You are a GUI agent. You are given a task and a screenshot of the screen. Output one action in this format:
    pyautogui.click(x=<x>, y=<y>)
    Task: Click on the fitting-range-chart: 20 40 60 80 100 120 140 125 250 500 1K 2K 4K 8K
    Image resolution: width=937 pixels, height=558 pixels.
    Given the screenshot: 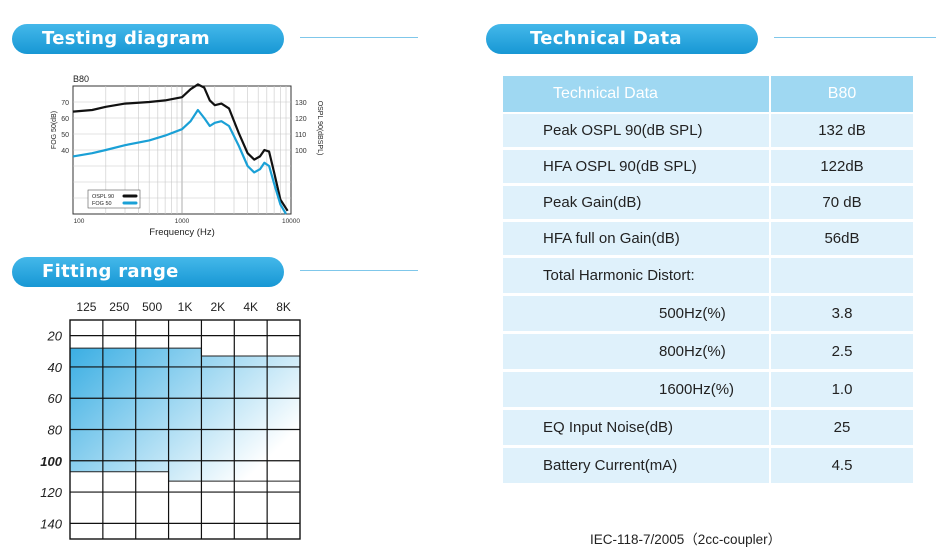 What is the action you would take?
    pyautogui.click(x=170, y=420)
    